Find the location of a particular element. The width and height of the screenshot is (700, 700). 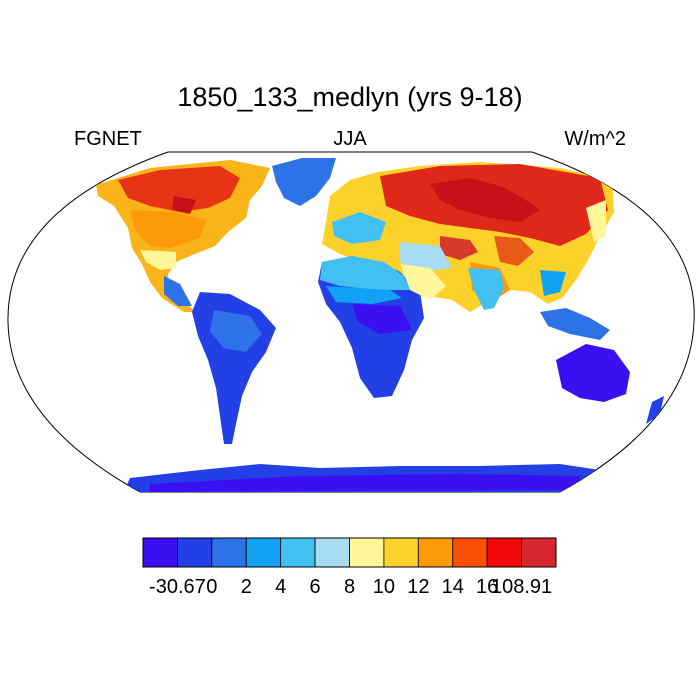

colorbar-tick-label: 0 is located at coordinates (212, 587).